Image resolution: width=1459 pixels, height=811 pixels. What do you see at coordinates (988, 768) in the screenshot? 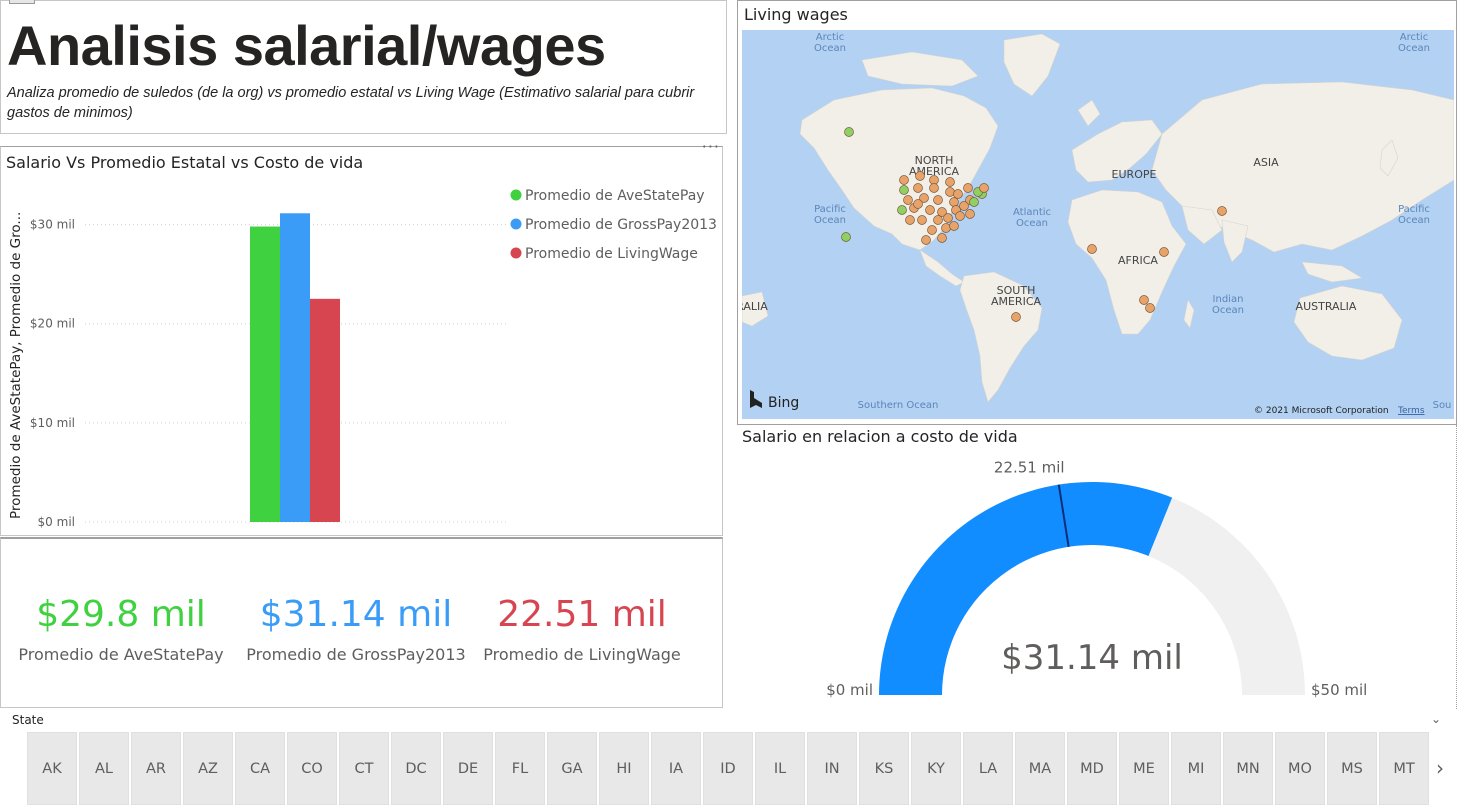
I see `slicer-item-la: LA` at bounding box center [988, 768].